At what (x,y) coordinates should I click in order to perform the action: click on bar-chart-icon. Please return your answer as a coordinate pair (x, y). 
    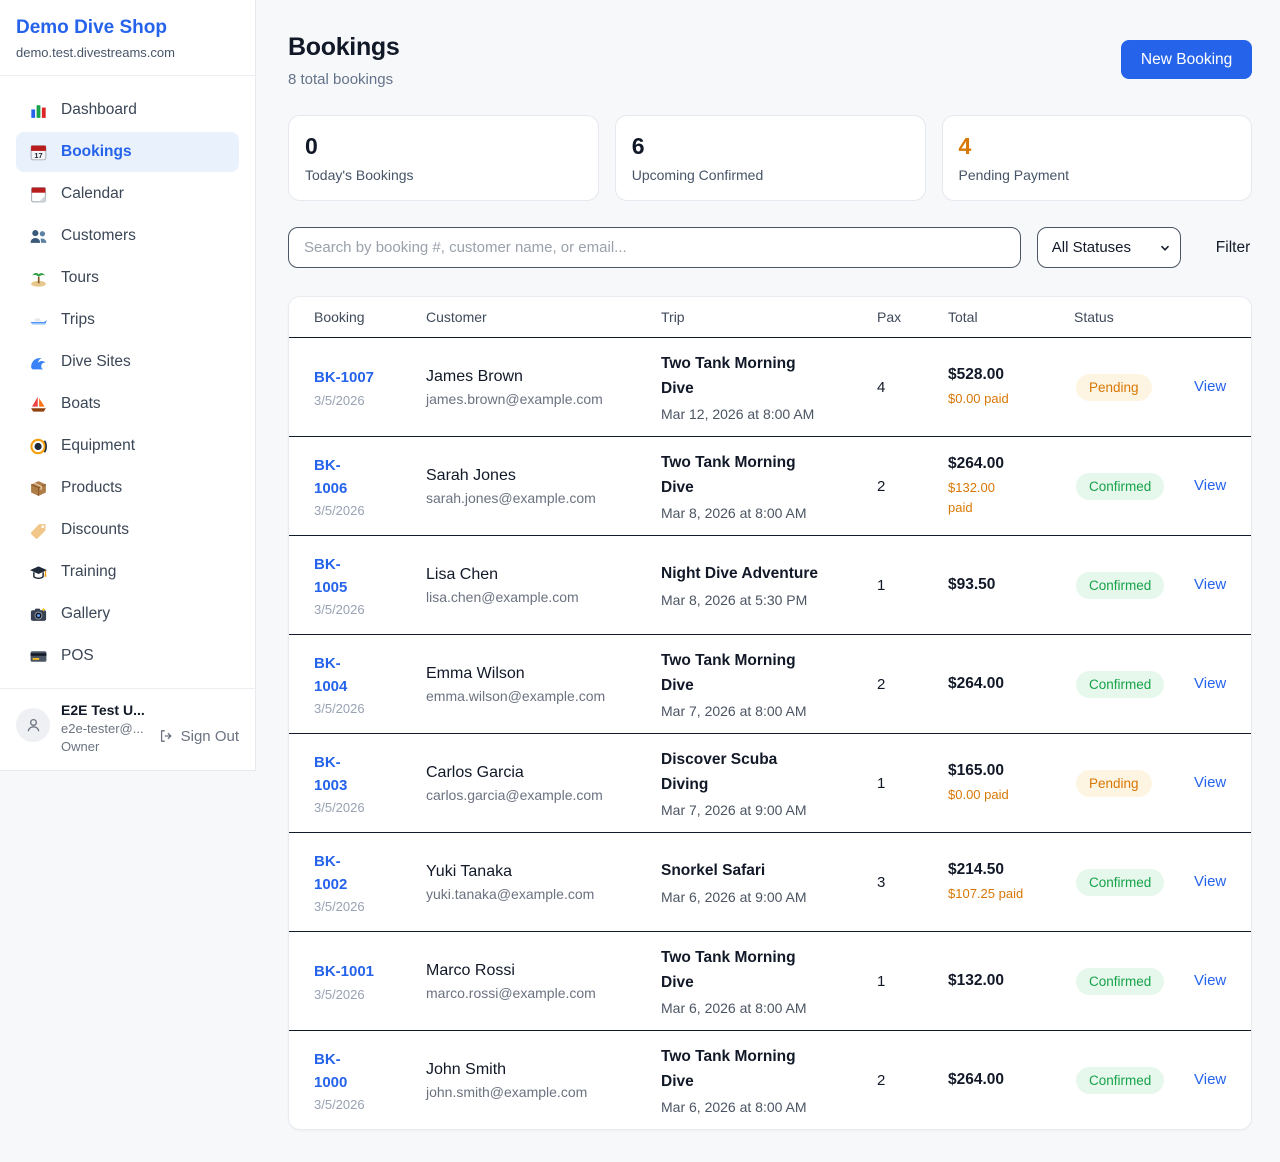
    Looking at the image, I should click on (38, 110).